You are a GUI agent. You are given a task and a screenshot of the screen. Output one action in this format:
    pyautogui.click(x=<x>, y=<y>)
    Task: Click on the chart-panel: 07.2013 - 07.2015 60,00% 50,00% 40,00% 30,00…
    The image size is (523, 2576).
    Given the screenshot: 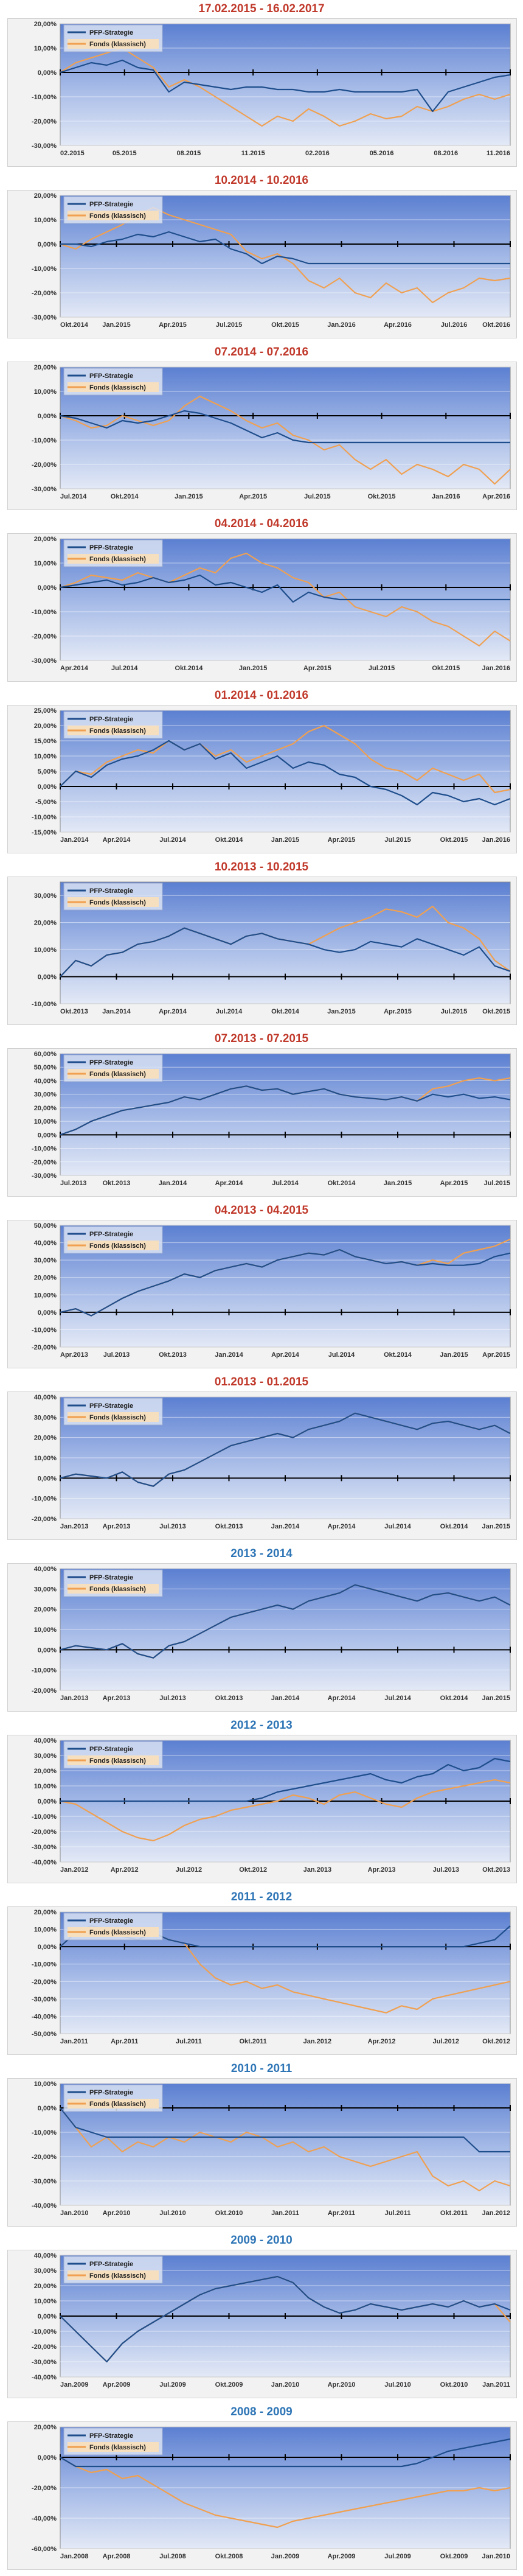 What is the action you would take?
    pyautogui.click(x=261, y=1116)
    